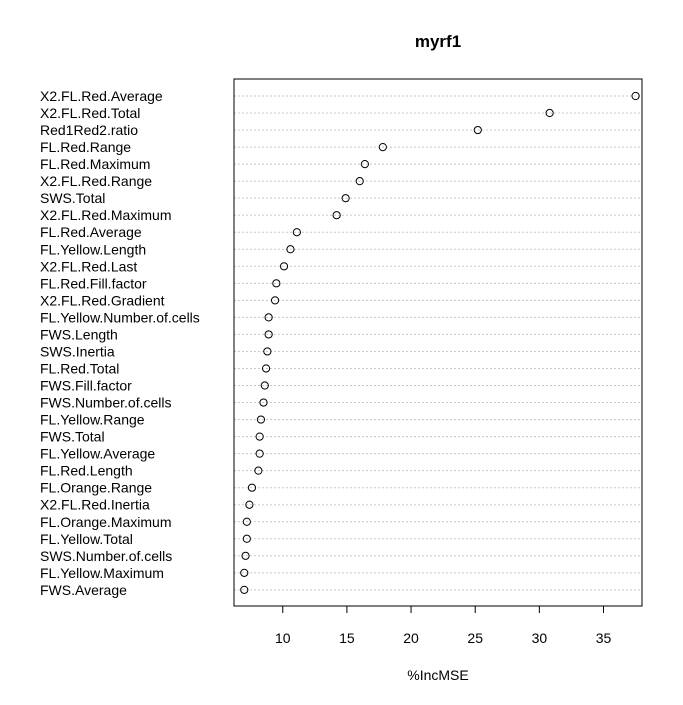 This screenshot has width=683, height=705. I want to click on chart-title: myrf1, so click(438, 41).